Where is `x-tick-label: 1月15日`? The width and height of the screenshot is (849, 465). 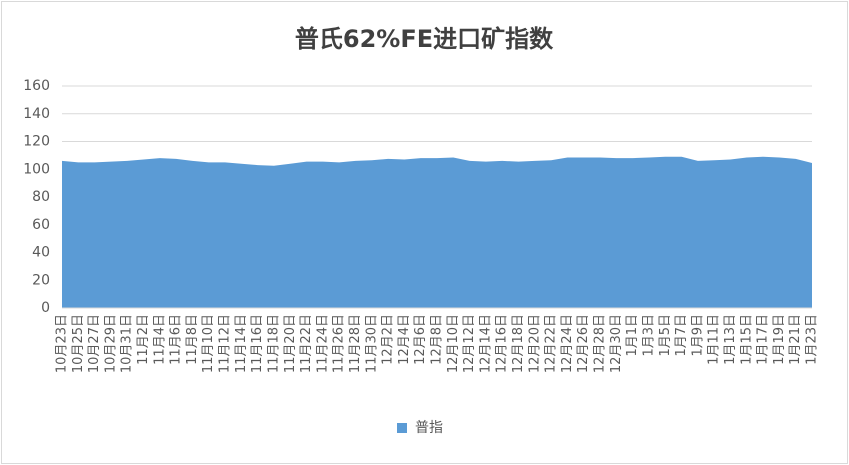 x-tick-label: 1月15日 is located at coordinates (746, 339).